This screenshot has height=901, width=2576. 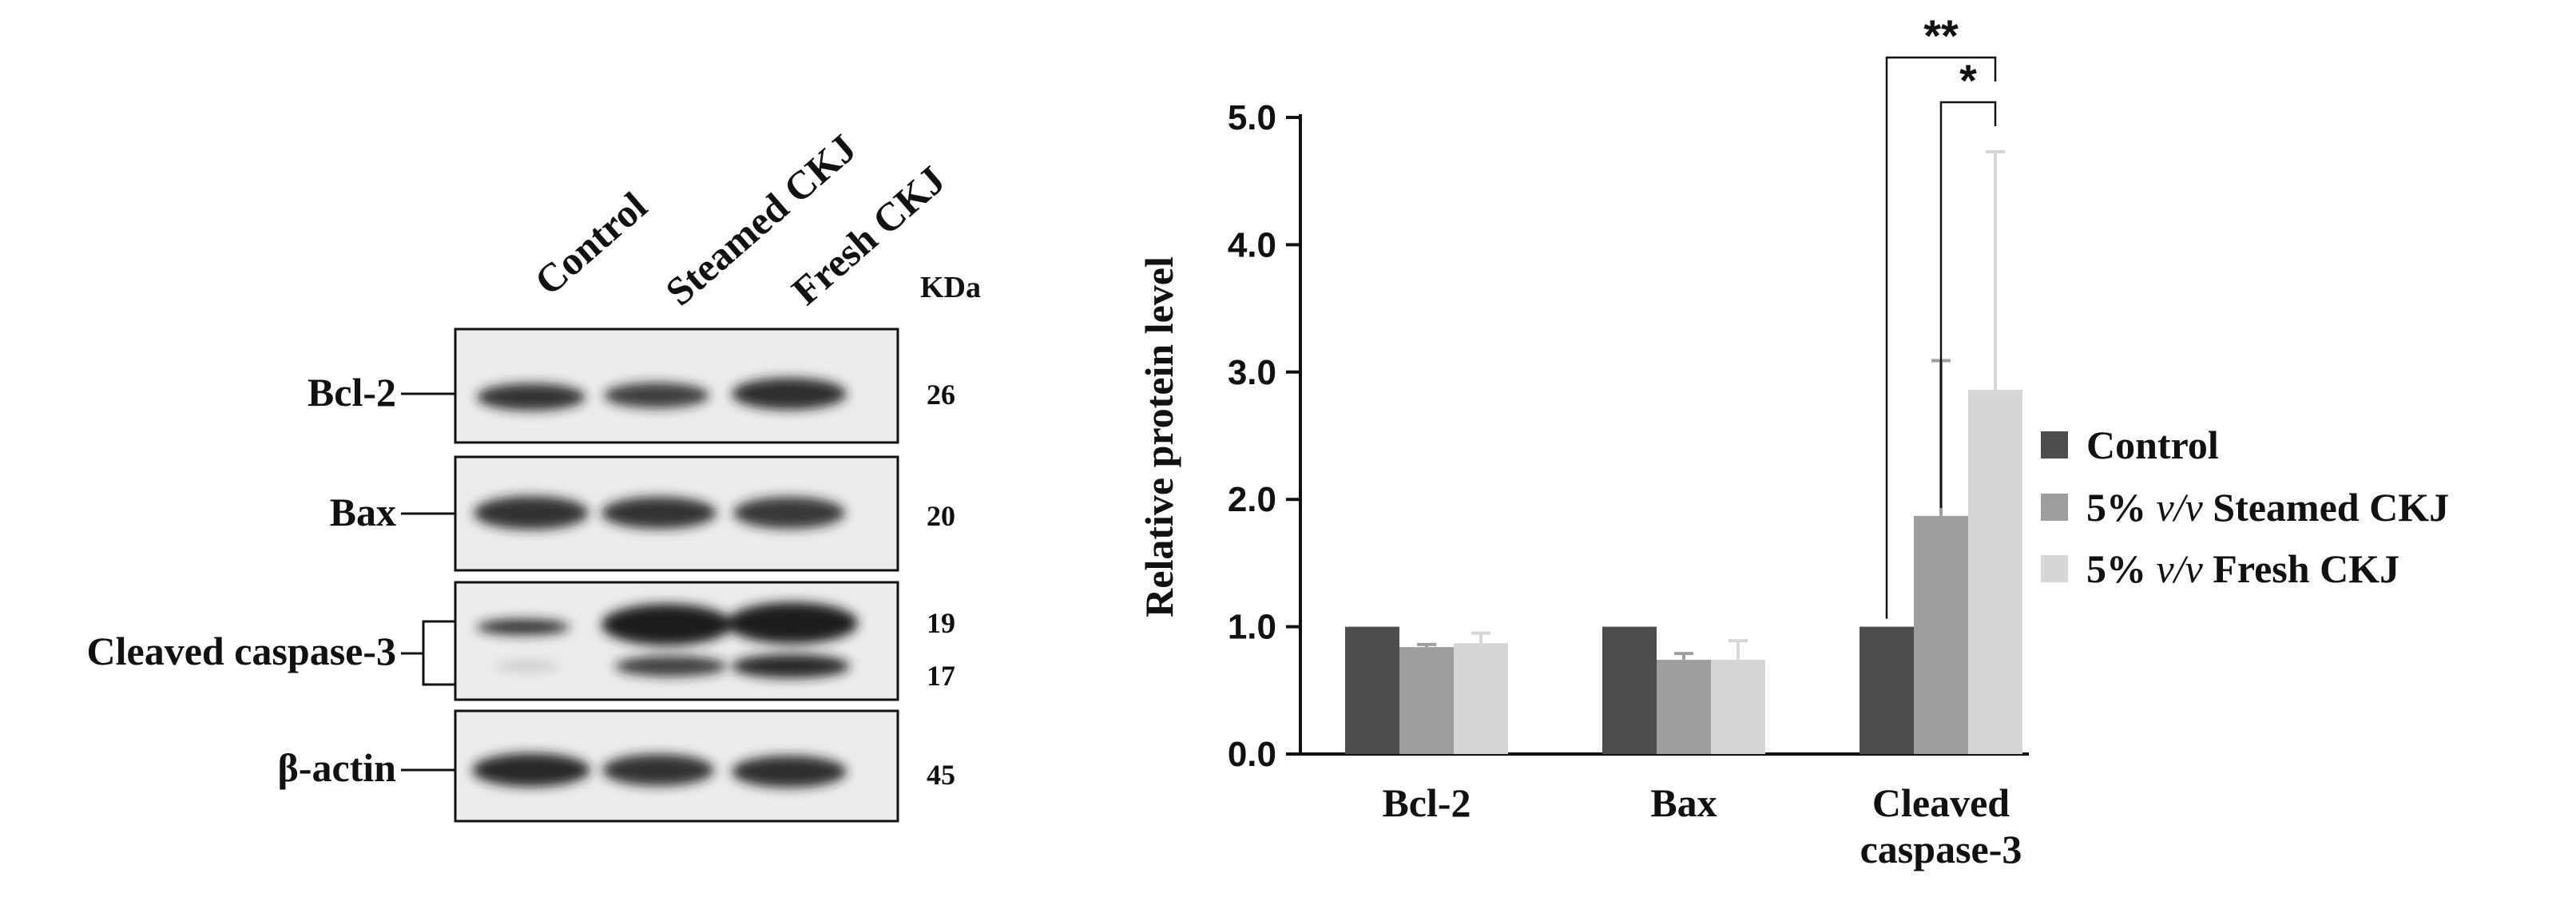 I want to click on kda-caspase3-17: 17, so click(x=941, y=676).